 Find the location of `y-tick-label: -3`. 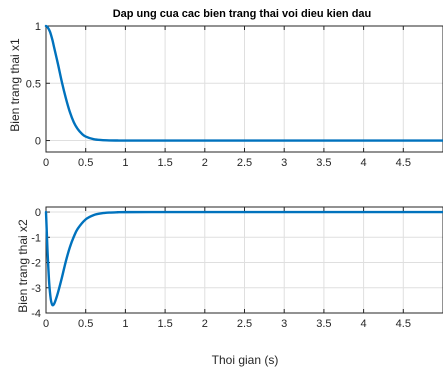

y-tick-label: -3 is located at coordinates (36, 289).